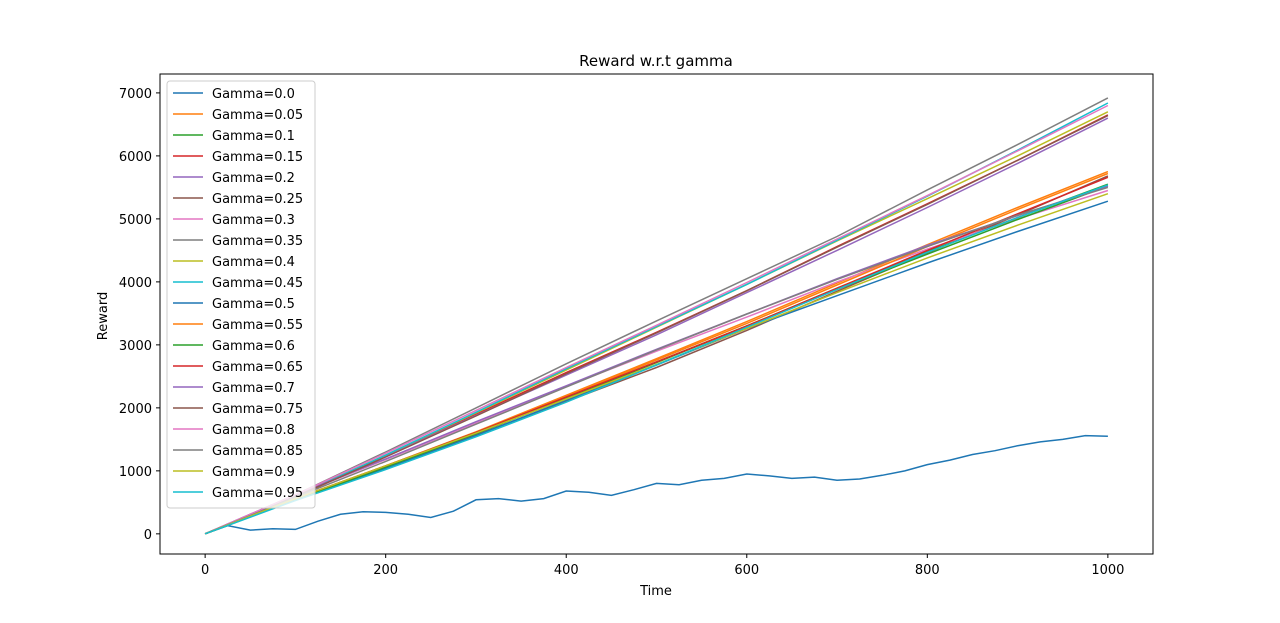 Image resolution: width=1280 pixels, height=623 pixels. I want to click on legend-label: Gamma=0.2, so click(253, 178).